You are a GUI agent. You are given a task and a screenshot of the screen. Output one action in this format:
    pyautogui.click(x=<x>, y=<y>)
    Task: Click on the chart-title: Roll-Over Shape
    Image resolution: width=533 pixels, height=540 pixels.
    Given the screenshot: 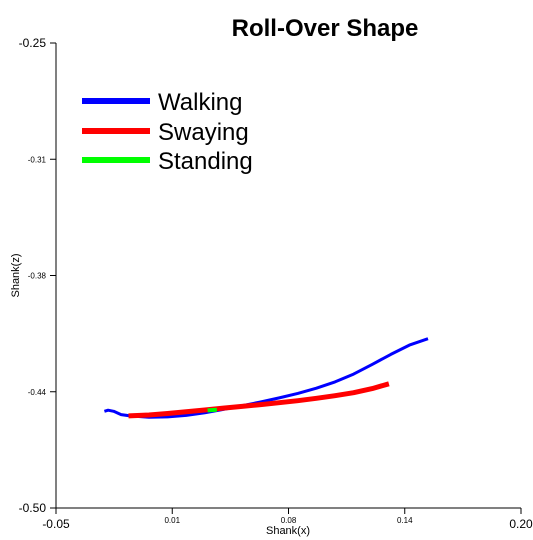 What is the action you would take?
    pyautogui.click(x=325, y=28)
    